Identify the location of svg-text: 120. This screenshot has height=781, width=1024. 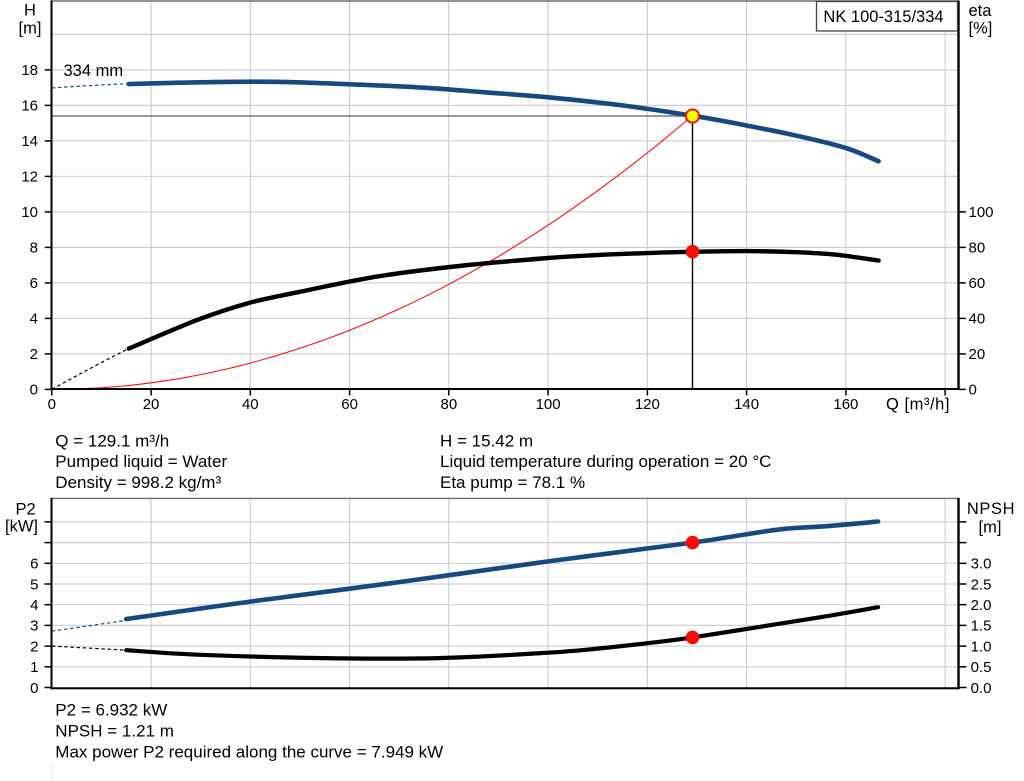
(647, 404).